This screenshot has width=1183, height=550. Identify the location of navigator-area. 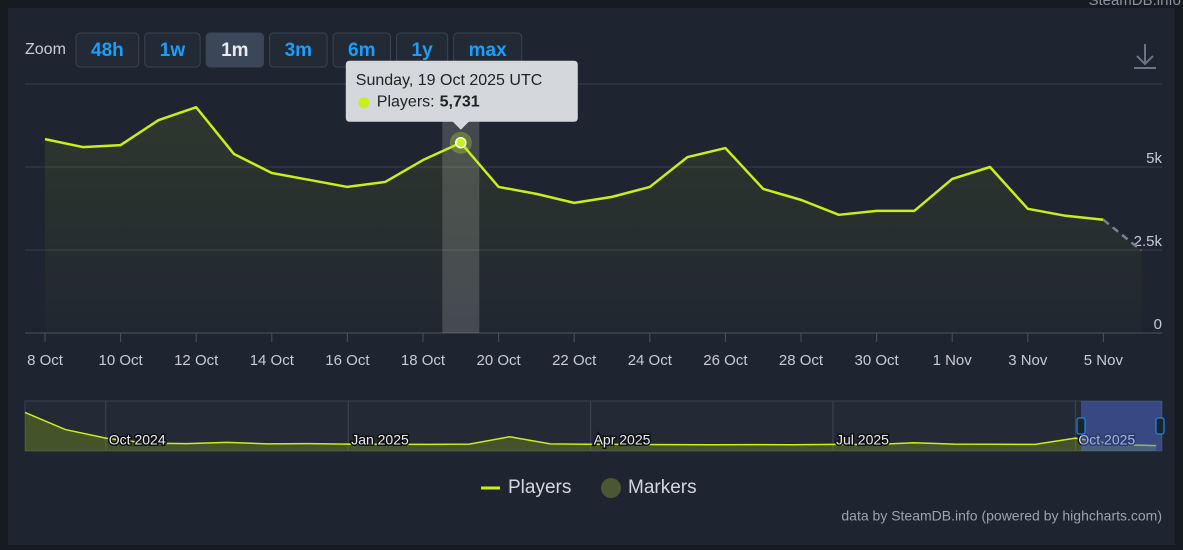
(591, 431).